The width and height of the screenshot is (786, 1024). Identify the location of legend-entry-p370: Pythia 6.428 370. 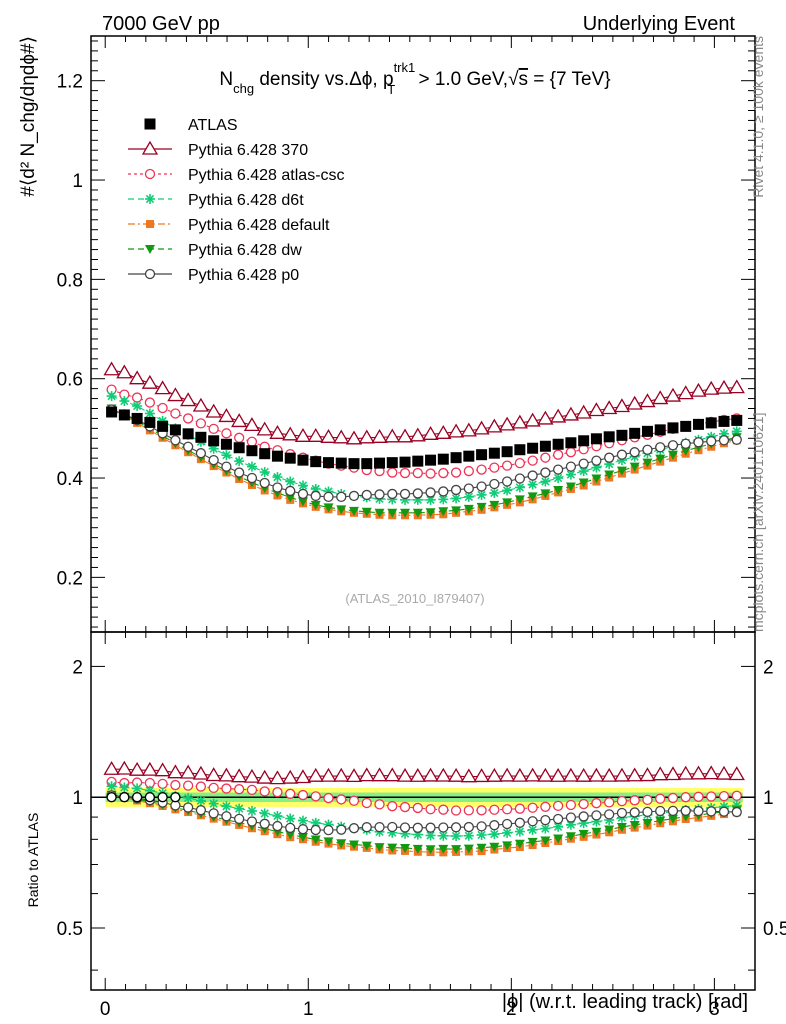
(218, 149).